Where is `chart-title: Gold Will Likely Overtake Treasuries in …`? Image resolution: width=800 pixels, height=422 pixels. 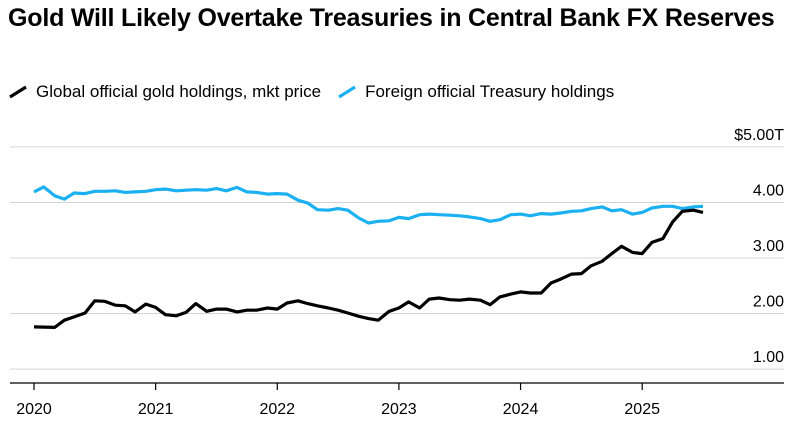 chart-title: Gold Will Likely Overtake Treasuries in … is located at coordinates (391, 18).